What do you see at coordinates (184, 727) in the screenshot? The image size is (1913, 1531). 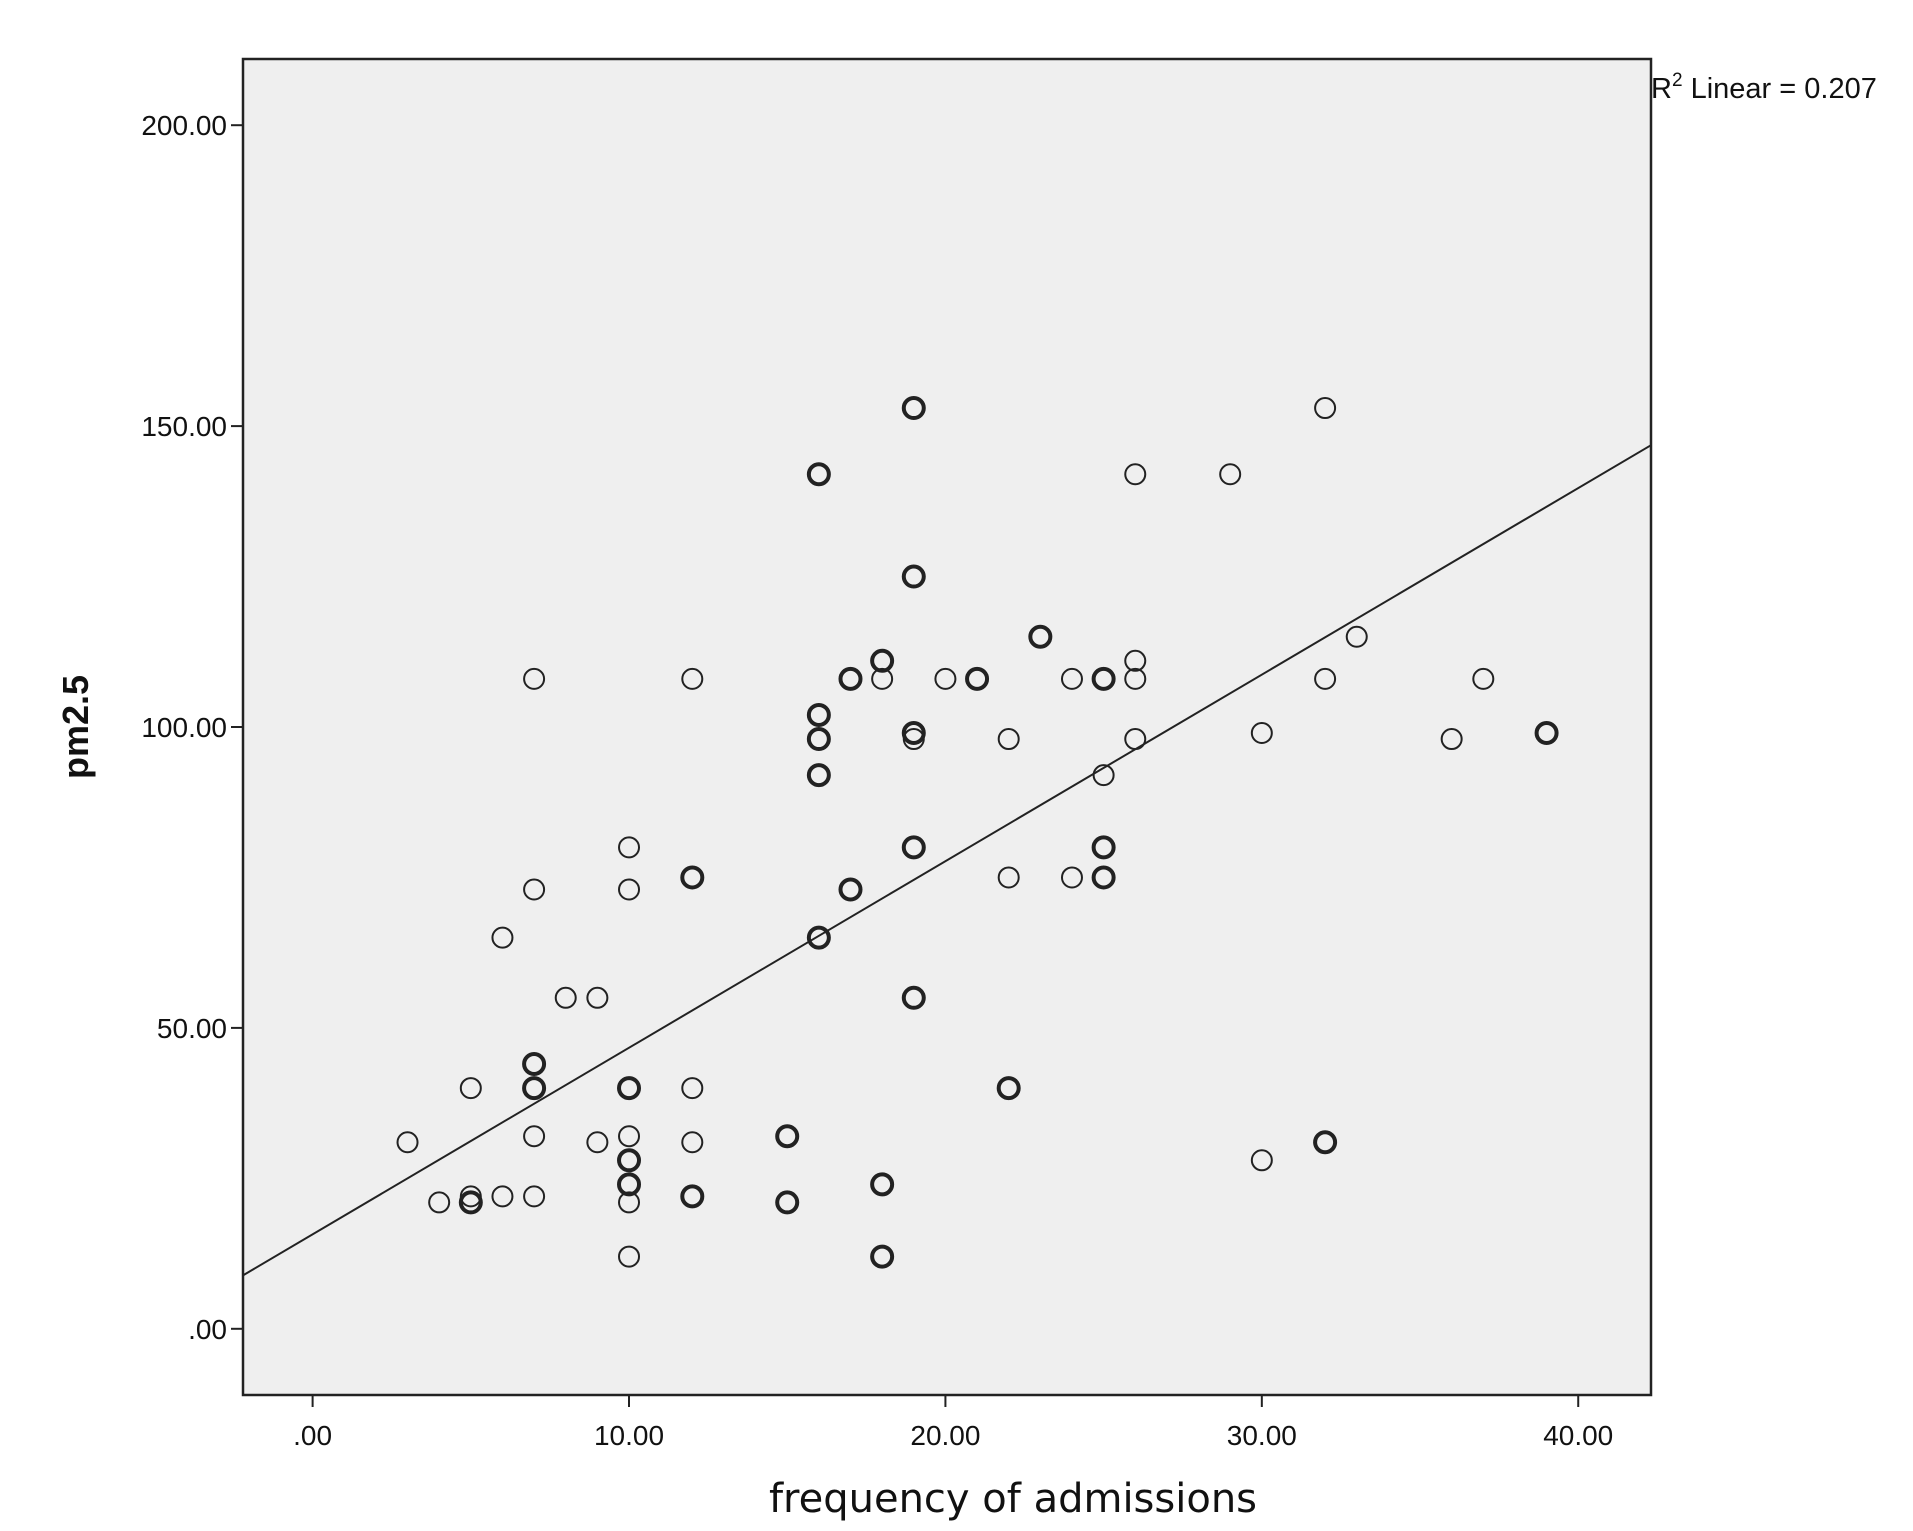 I see `y-tick-label: 100.00` at bounding box center [184, 727].